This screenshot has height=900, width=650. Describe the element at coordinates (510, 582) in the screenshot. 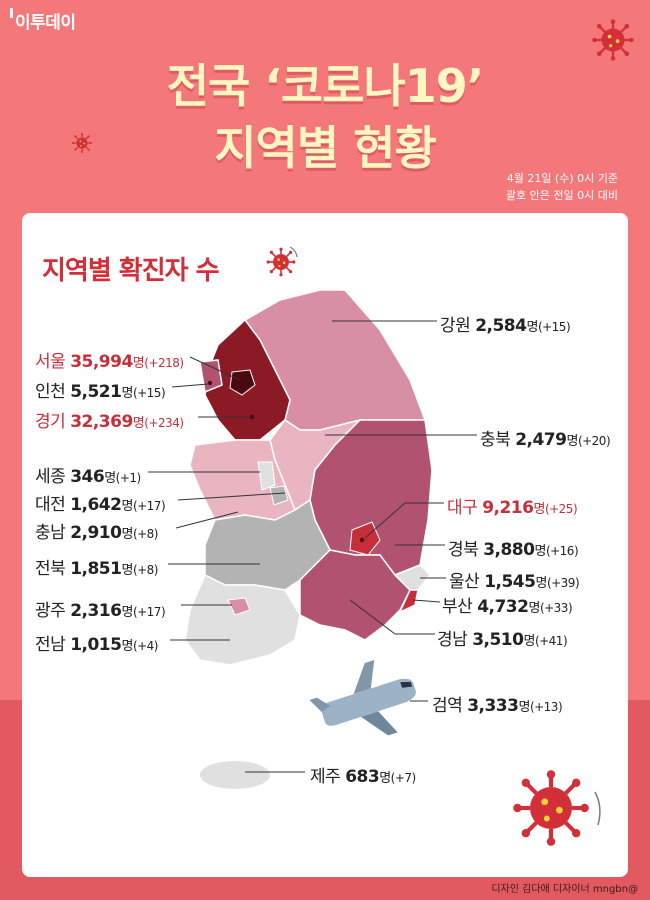

I see `region-count: 1,545` at that location.